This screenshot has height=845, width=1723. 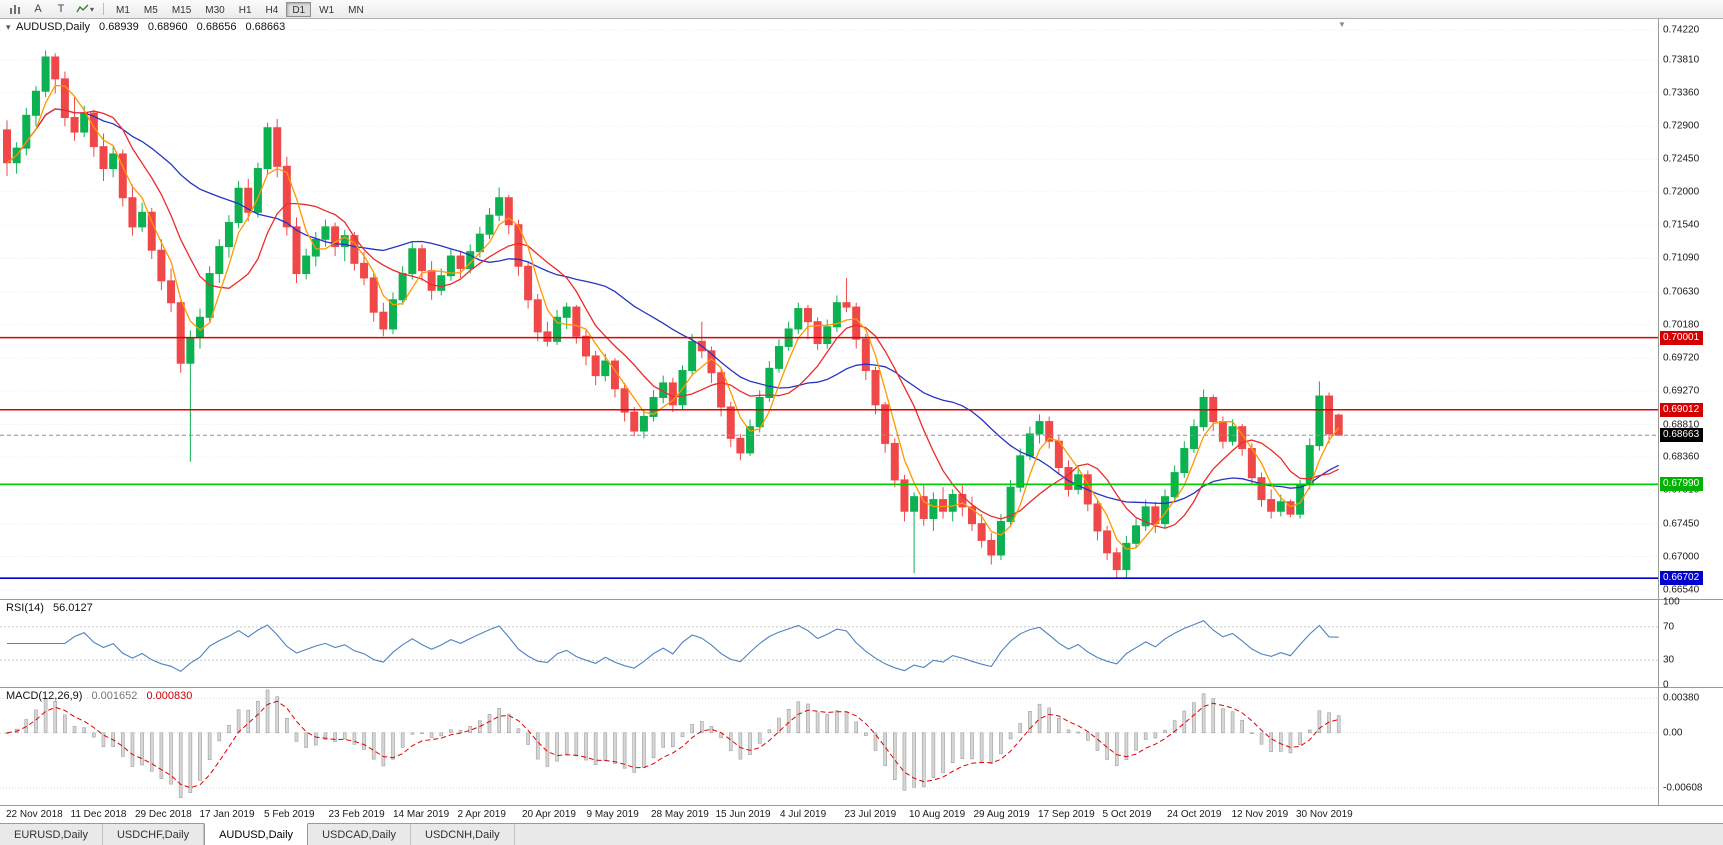 What do you see at coordinates (299, 9) in the screenshot?
I see `timeframe-button-d1: D1` at bounding box center [299, 9].